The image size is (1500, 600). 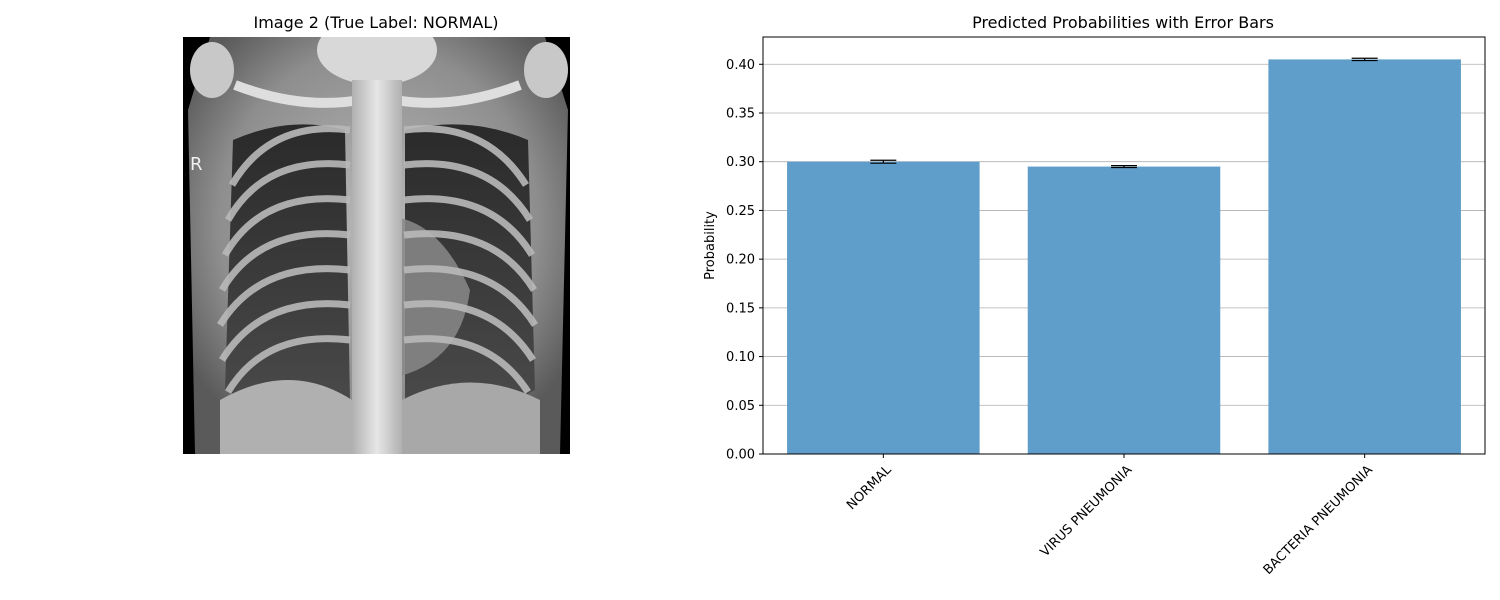 What do you see at coordinates (1087, 512) in the screenshot?
I see `x-tick-label-1: VIRUS PNEUMONIA` at bounding box center [1087, 512].